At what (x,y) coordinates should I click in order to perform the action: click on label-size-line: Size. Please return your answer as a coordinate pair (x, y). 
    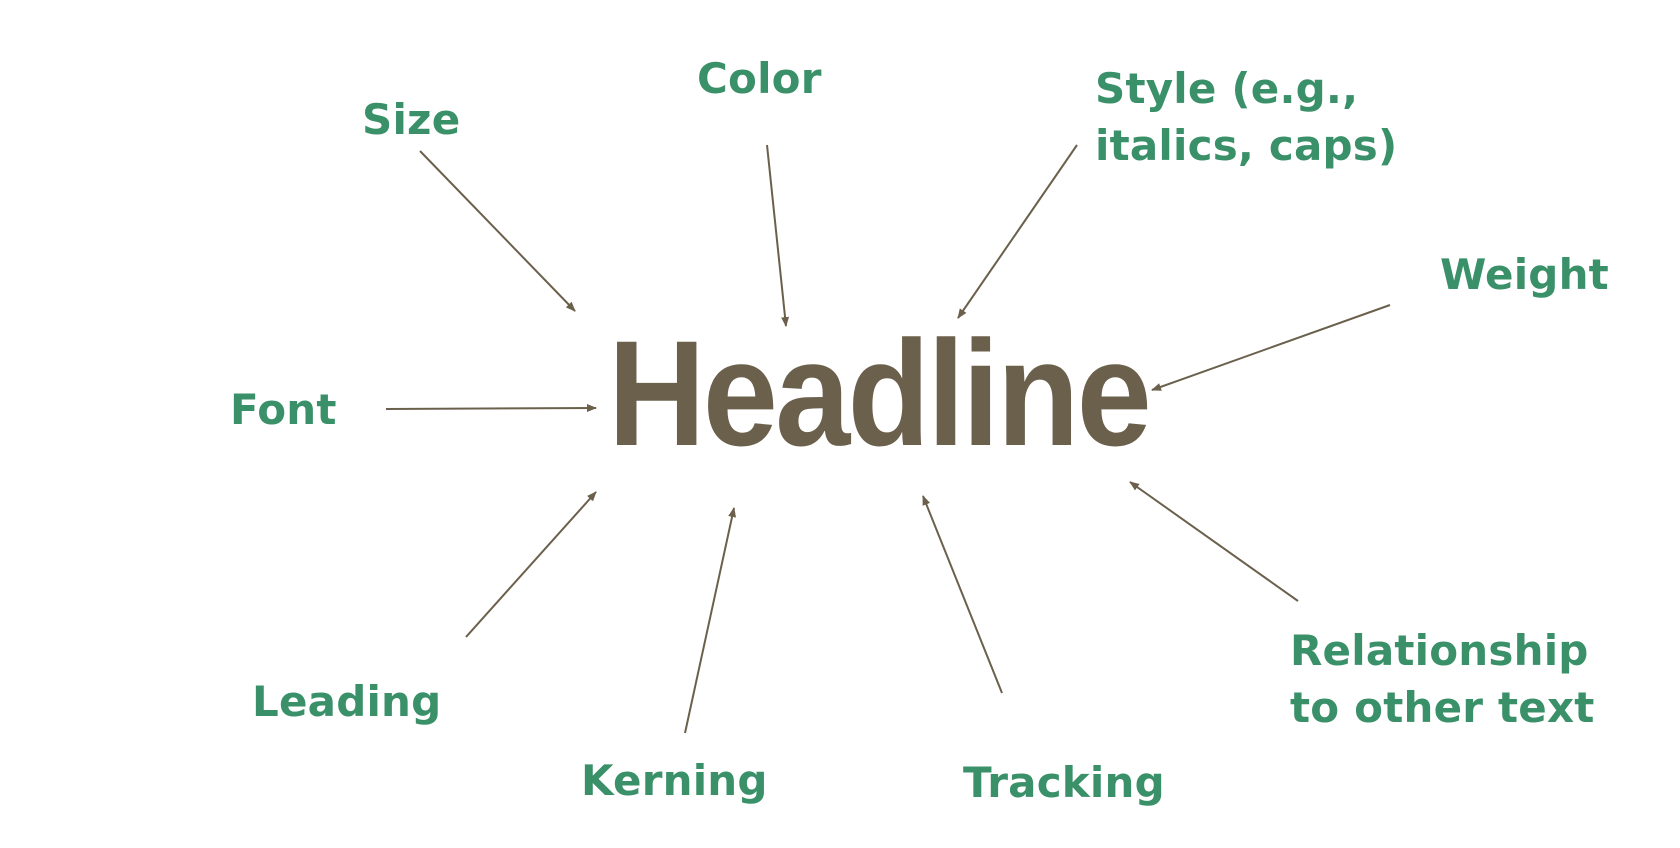
    Looking at the image, I should click on (411, 119).